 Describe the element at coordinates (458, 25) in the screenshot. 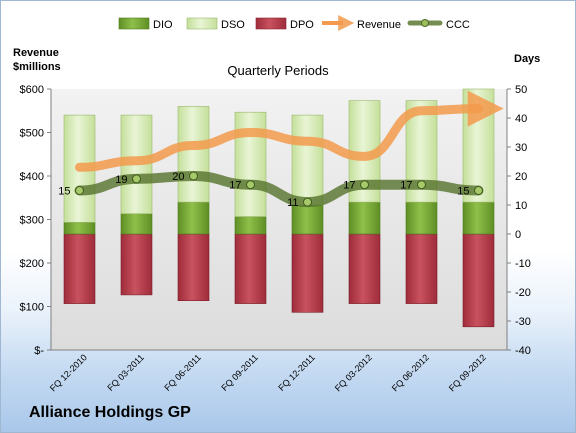

I see `legend-ccc-label: CCC` at that location.